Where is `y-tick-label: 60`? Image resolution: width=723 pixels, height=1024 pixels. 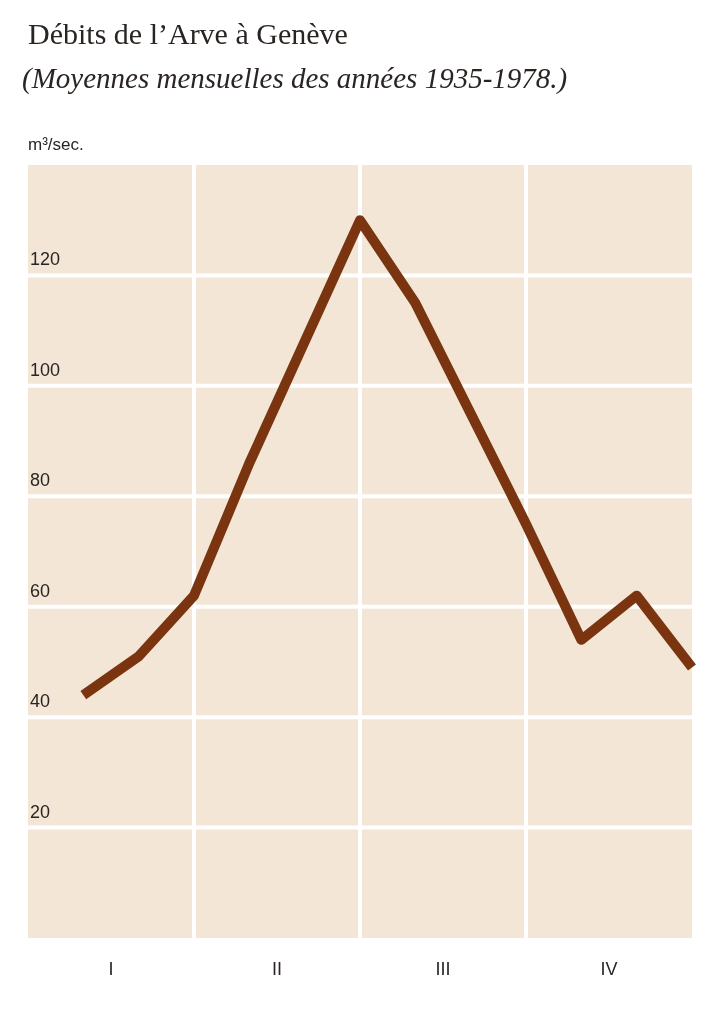 y-tick-label: 60 is located at coordinates (40, 590).